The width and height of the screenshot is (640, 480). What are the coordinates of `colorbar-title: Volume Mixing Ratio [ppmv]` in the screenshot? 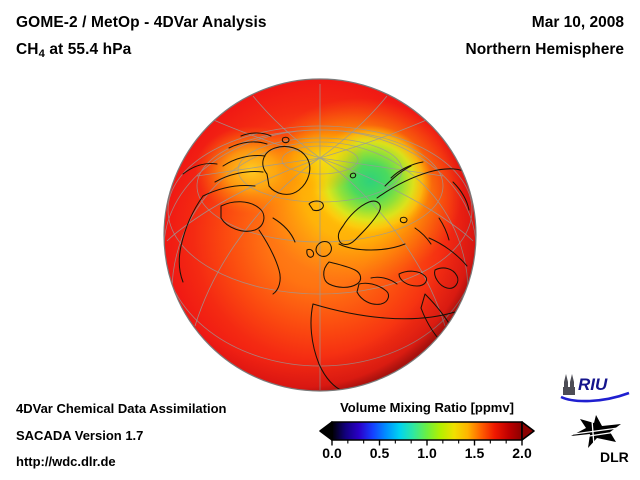 It's located at (427, 407).